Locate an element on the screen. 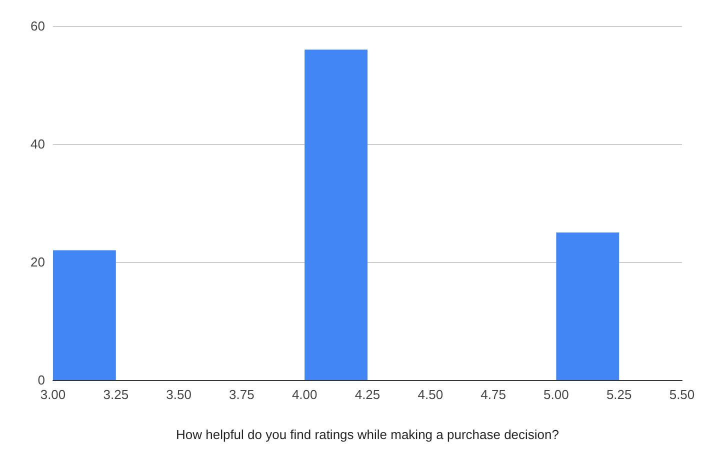 The height and width of the screenshot is (467, 720). y-tick-label: 20 is located at coordinates (37, 262).